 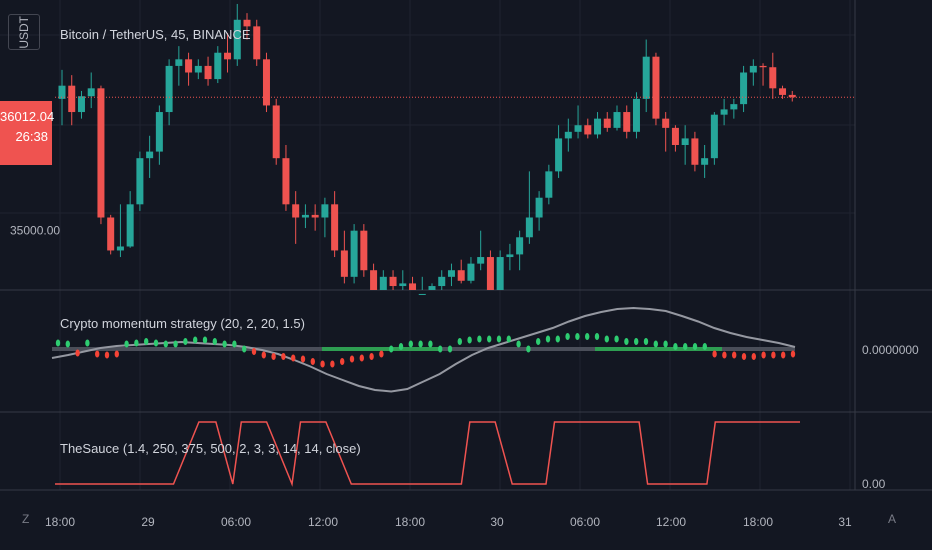 I want to click on last-price-tag: 36012.04 26:38, so click(x=27, y=133).